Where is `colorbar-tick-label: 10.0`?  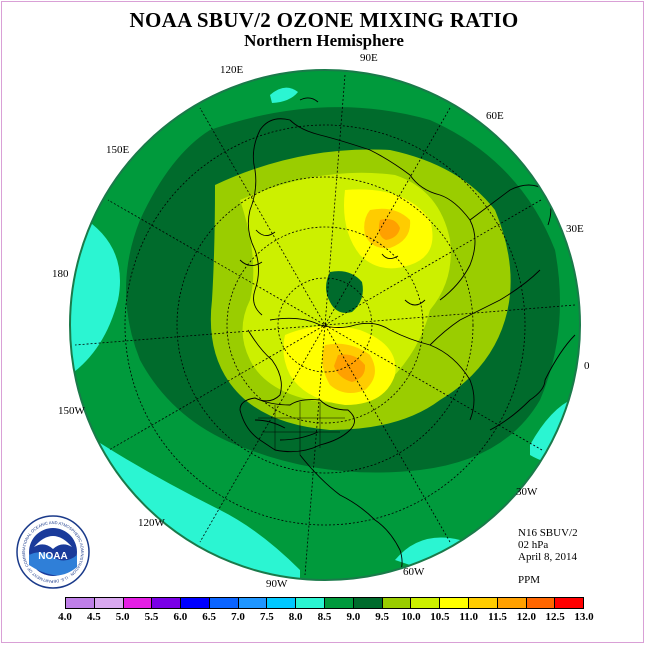
colorbar-tick-label: 10.0 is located at coordinates (411, 617).